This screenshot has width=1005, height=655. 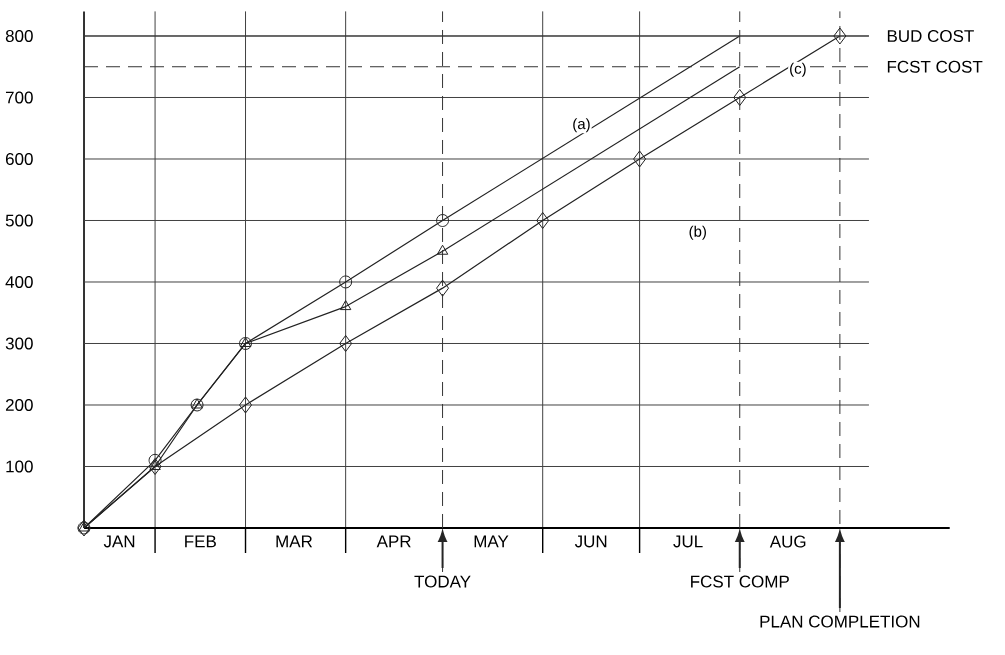 I want to click on ref-line-label: BUD COST, so click(x=930, y=36).